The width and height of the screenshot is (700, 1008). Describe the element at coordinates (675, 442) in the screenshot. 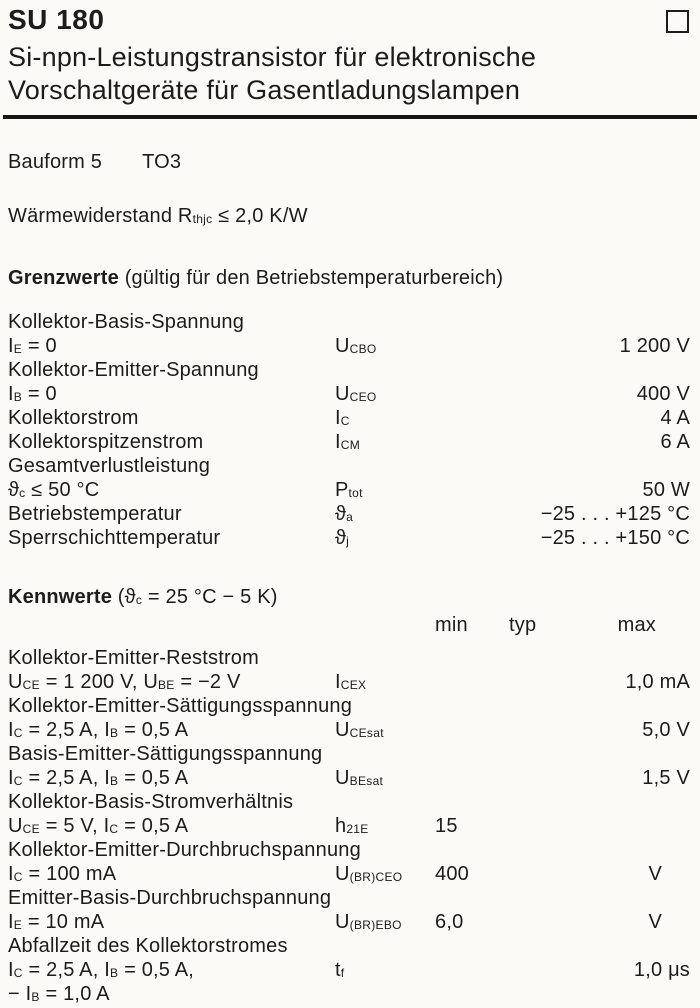

I see `param-value: 6 A` at that location.